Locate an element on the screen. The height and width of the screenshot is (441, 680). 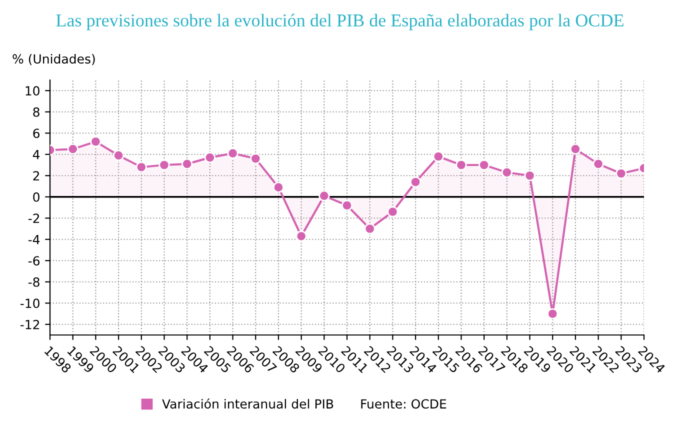
y-tick-label: 8 is located at coordinates (36, 112).